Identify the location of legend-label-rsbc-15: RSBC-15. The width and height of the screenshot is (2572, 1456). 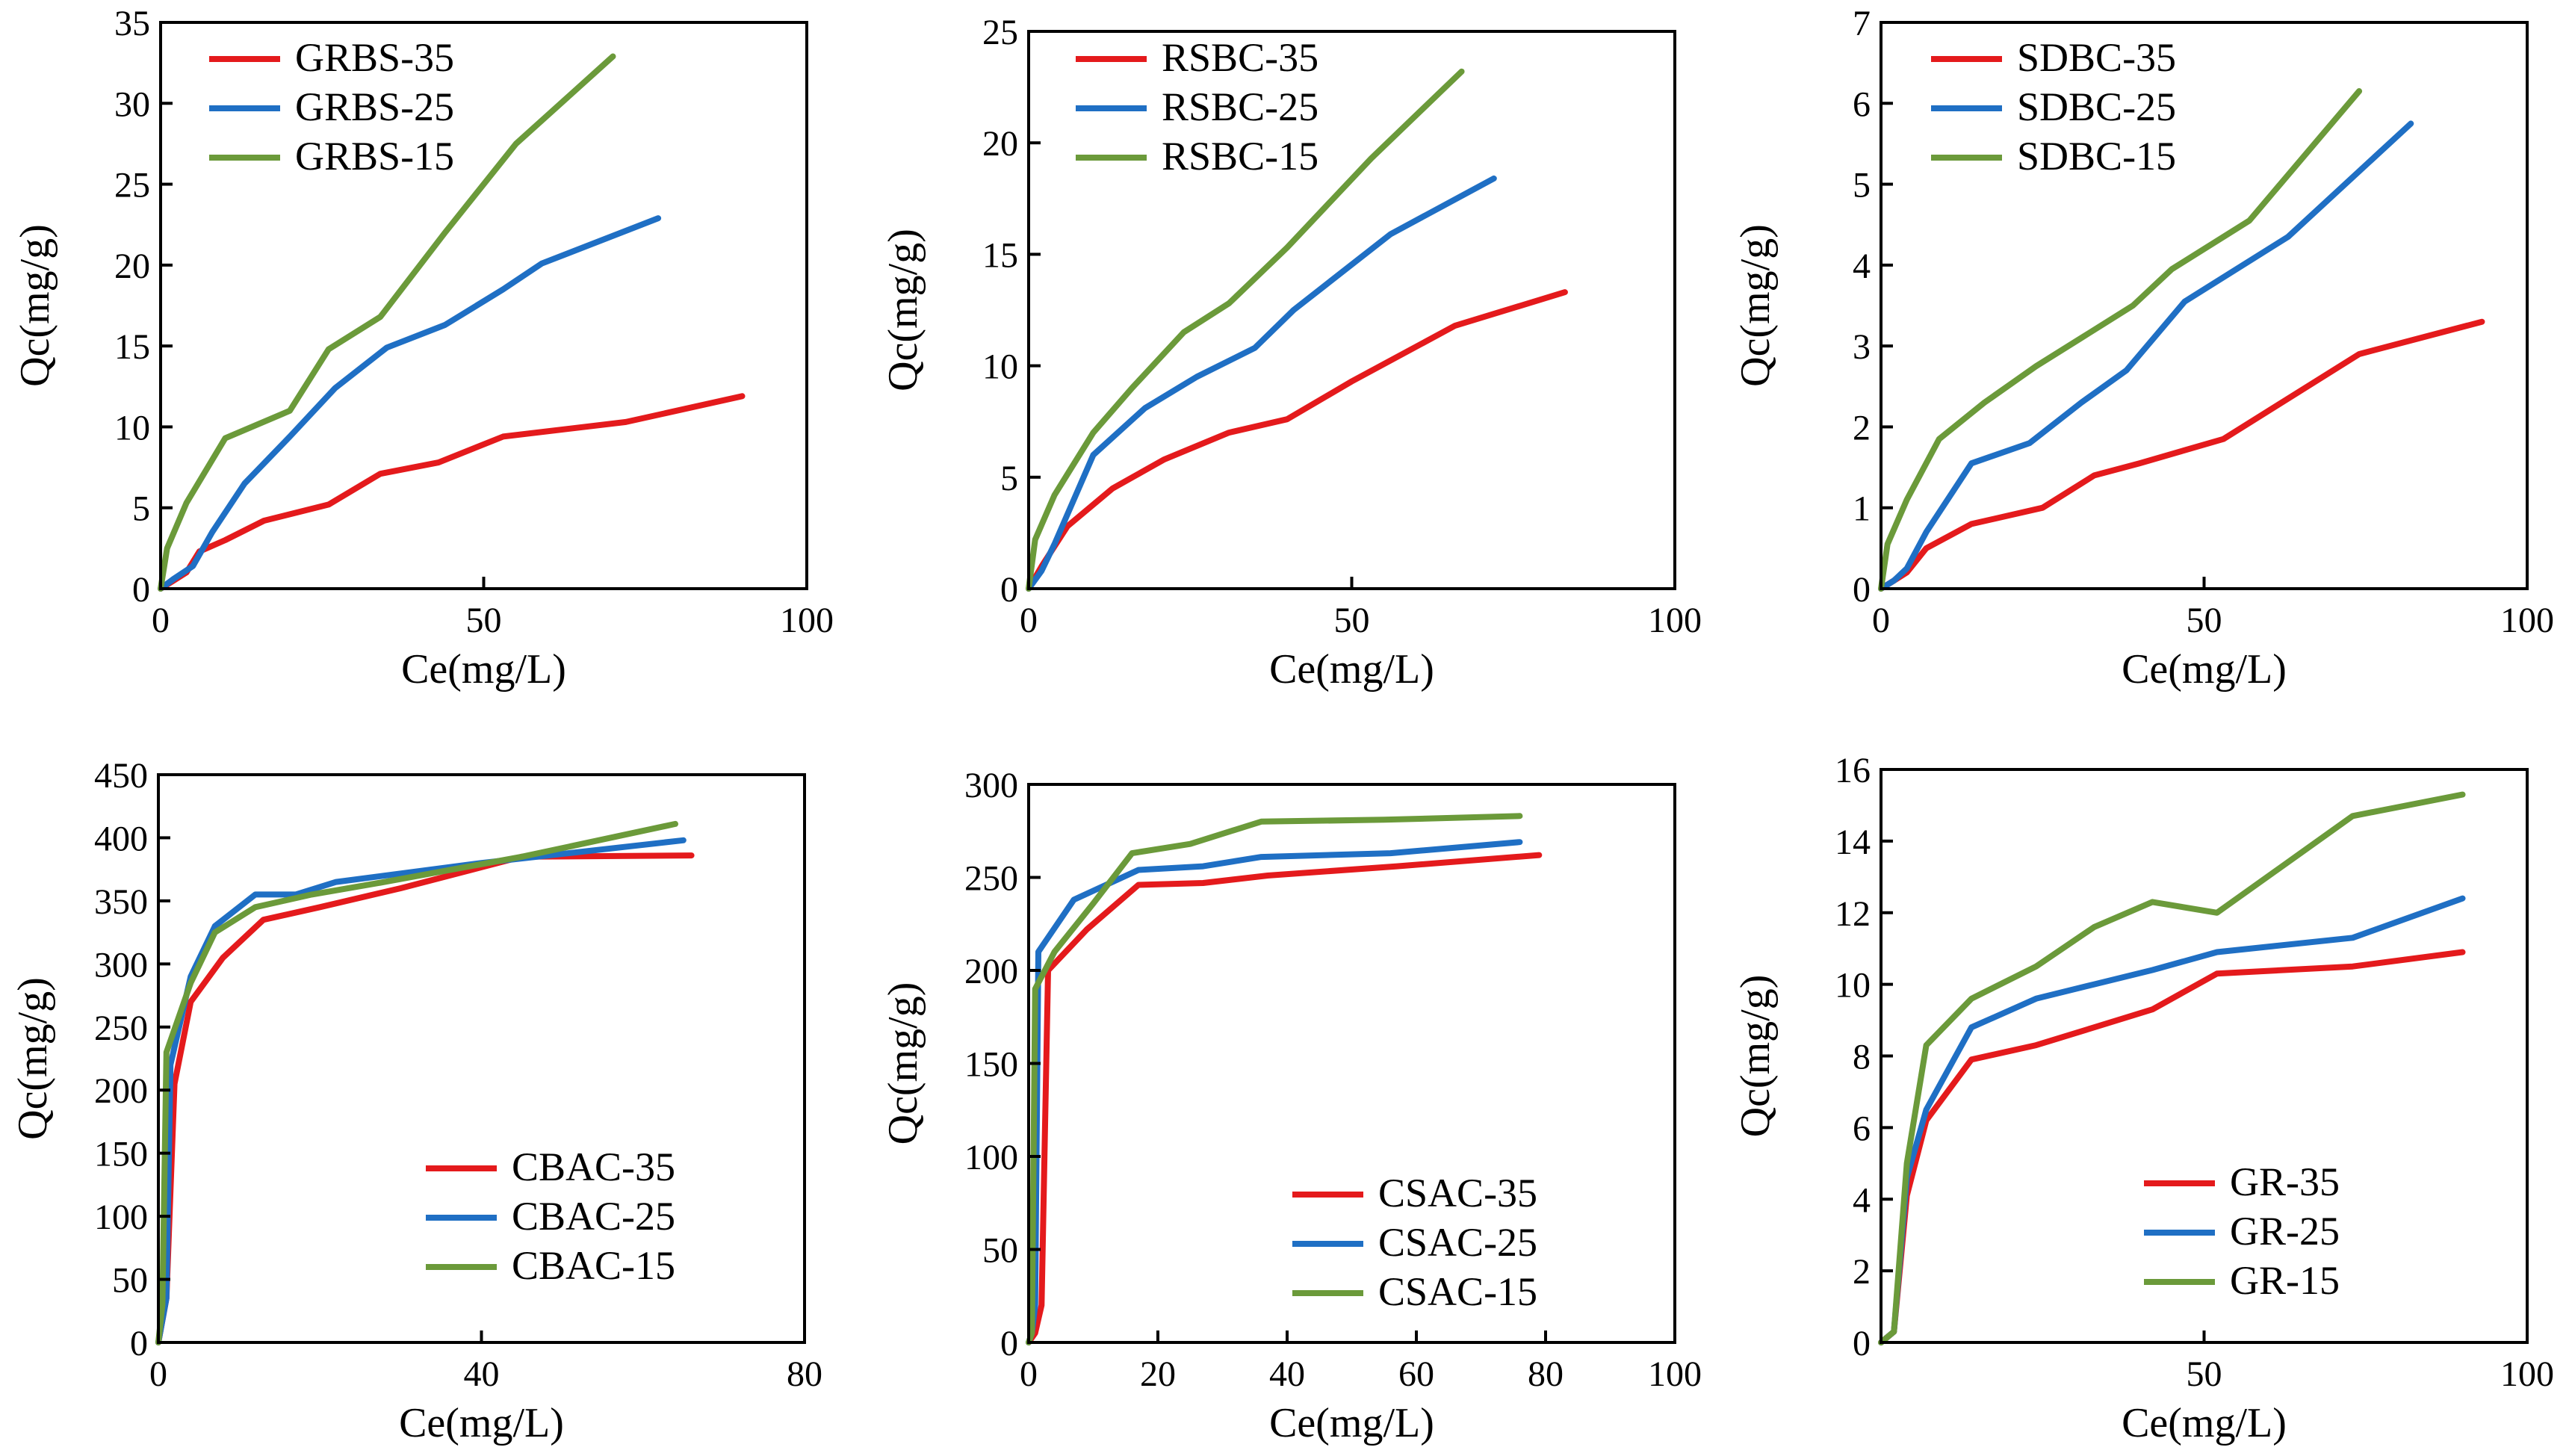
(1240, 156).